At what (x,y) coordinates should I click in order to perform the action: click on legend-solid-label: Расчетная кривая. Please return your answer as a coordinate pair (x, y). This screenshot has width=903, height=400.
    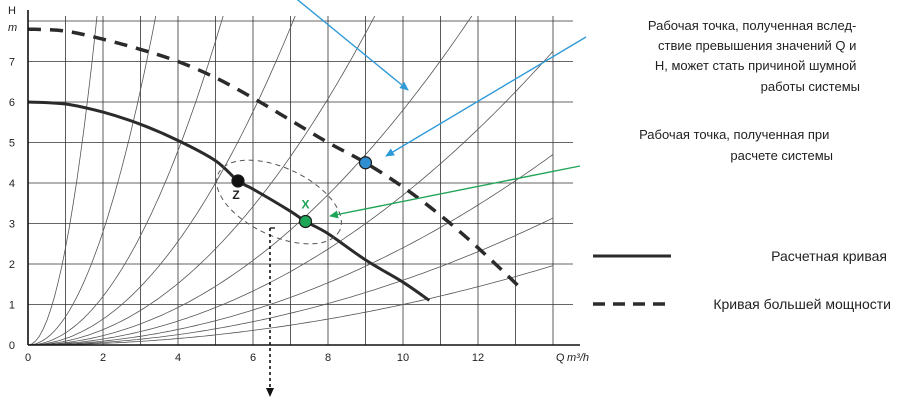
    Looking at the image, I should click on (829, 256).